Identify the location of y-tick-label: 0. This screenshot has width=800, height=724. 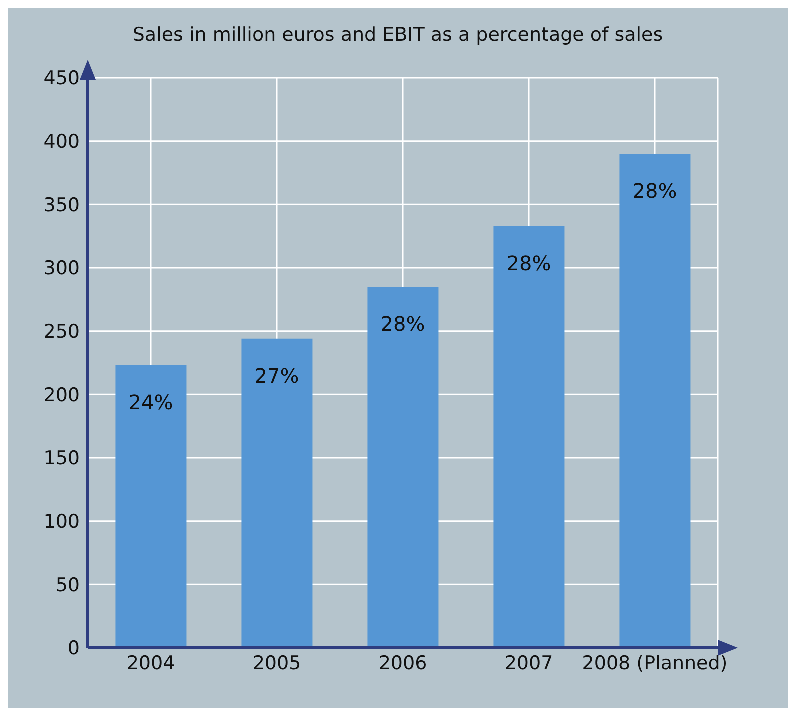
(74, 649).